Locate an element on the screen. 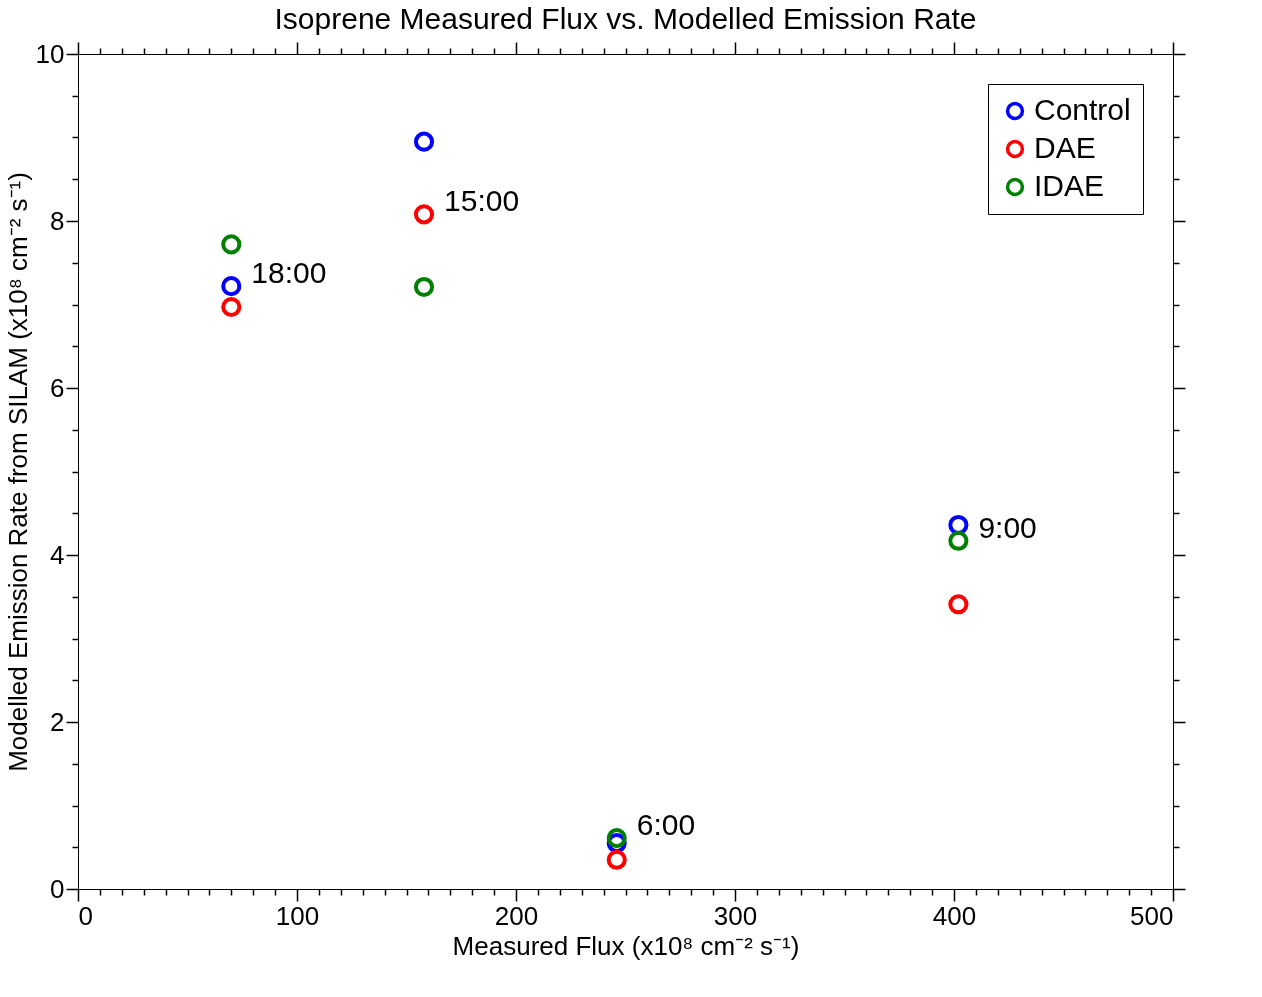 The width and height of the screenshot is (1262, 997). annotation: 9:00 is located at coordinates (1007, 527).